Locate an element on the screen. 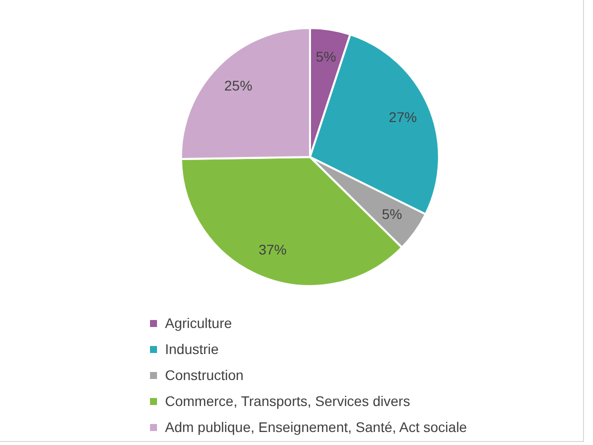 The image size is (593, 445). legend-label: Adm publique, Enseignement, Santé, Act sociale is located at coordinates (316, 427).